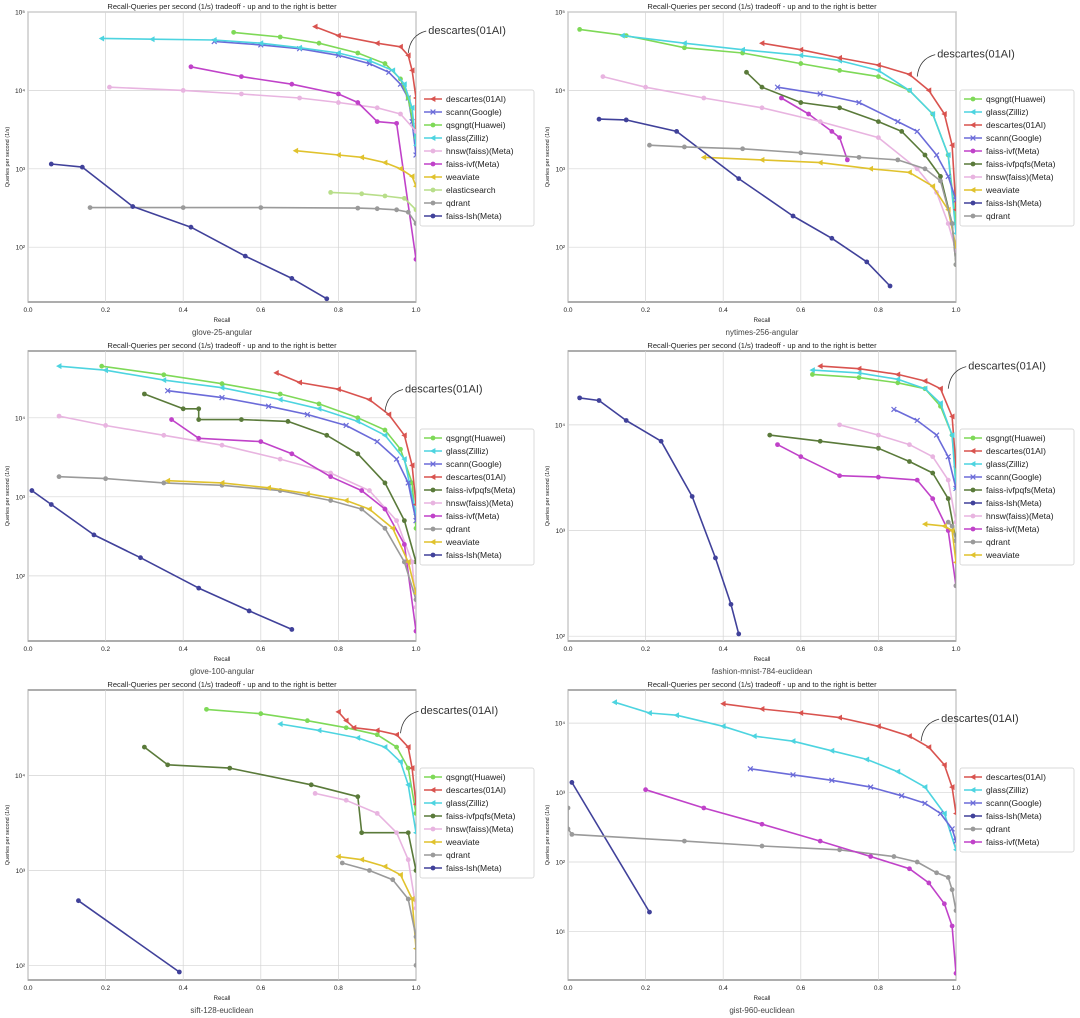  I want to click on legend-label: qsgngt(Huawei), so click(476, 438).